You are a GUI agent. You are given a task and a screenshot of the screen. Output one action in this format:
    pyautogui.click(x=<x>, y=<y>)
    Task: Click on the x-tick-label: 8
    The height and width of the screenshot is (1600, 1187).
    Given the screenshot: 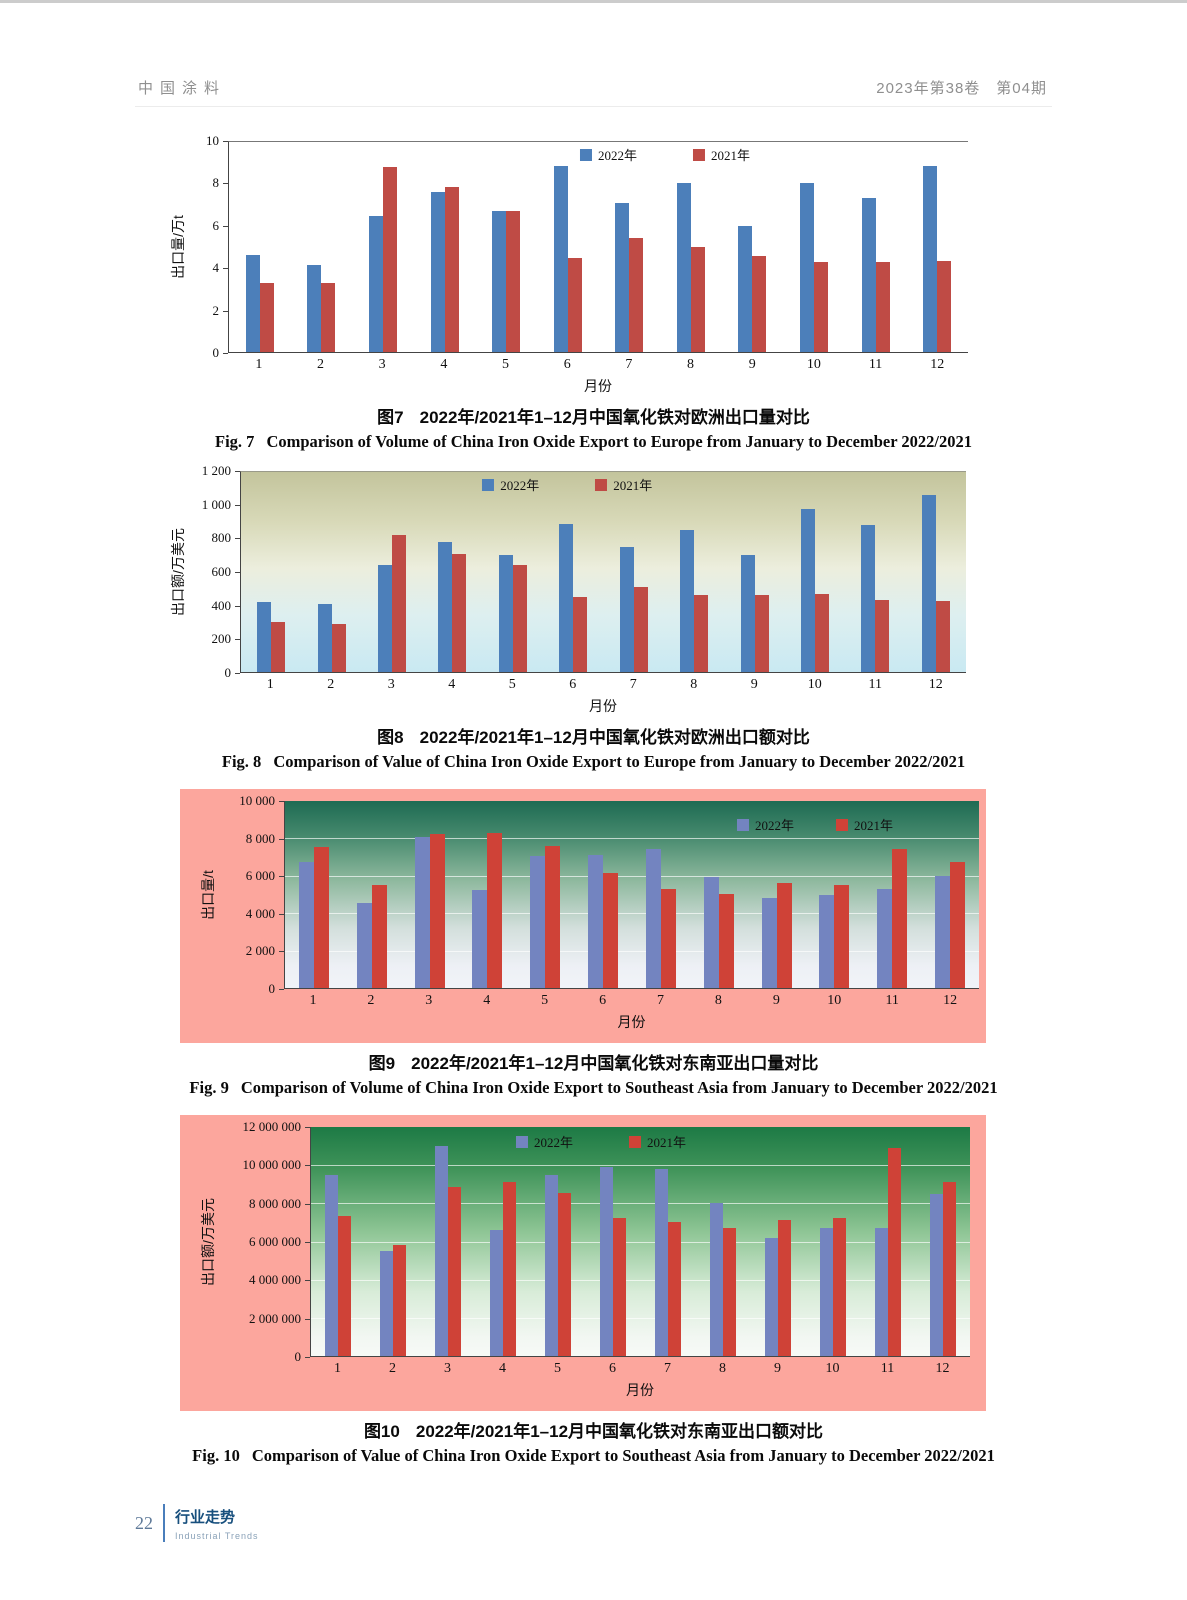 What is the action you would take?
    pyautogui.click(x=691, y=364)
    